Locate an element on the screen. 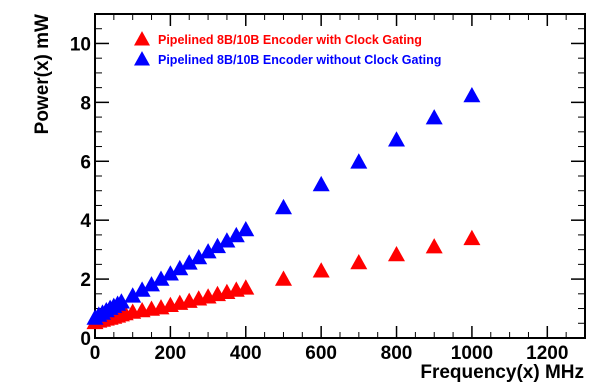 The image size is (590, 383). x-axis-label: Frequency(x) MHz is located at coordinates (502, 372).